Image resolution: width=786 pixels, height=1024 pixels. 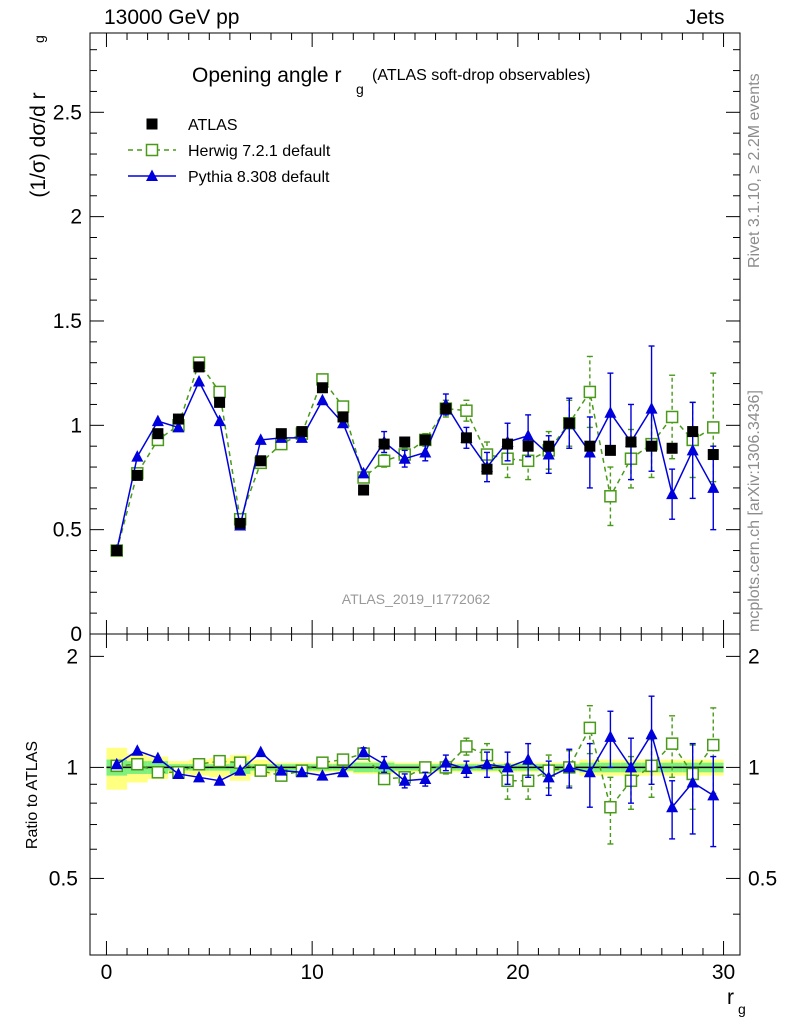 I want to click on ratio-y-tick-label-right: 1, so click(x=754, y=767).